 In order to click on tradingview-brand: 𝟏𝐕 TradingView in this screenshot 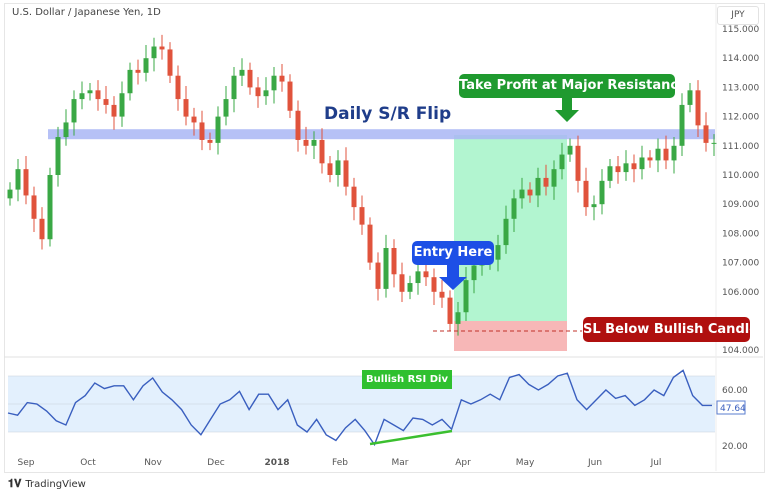, I will do `click(47, 484)`.